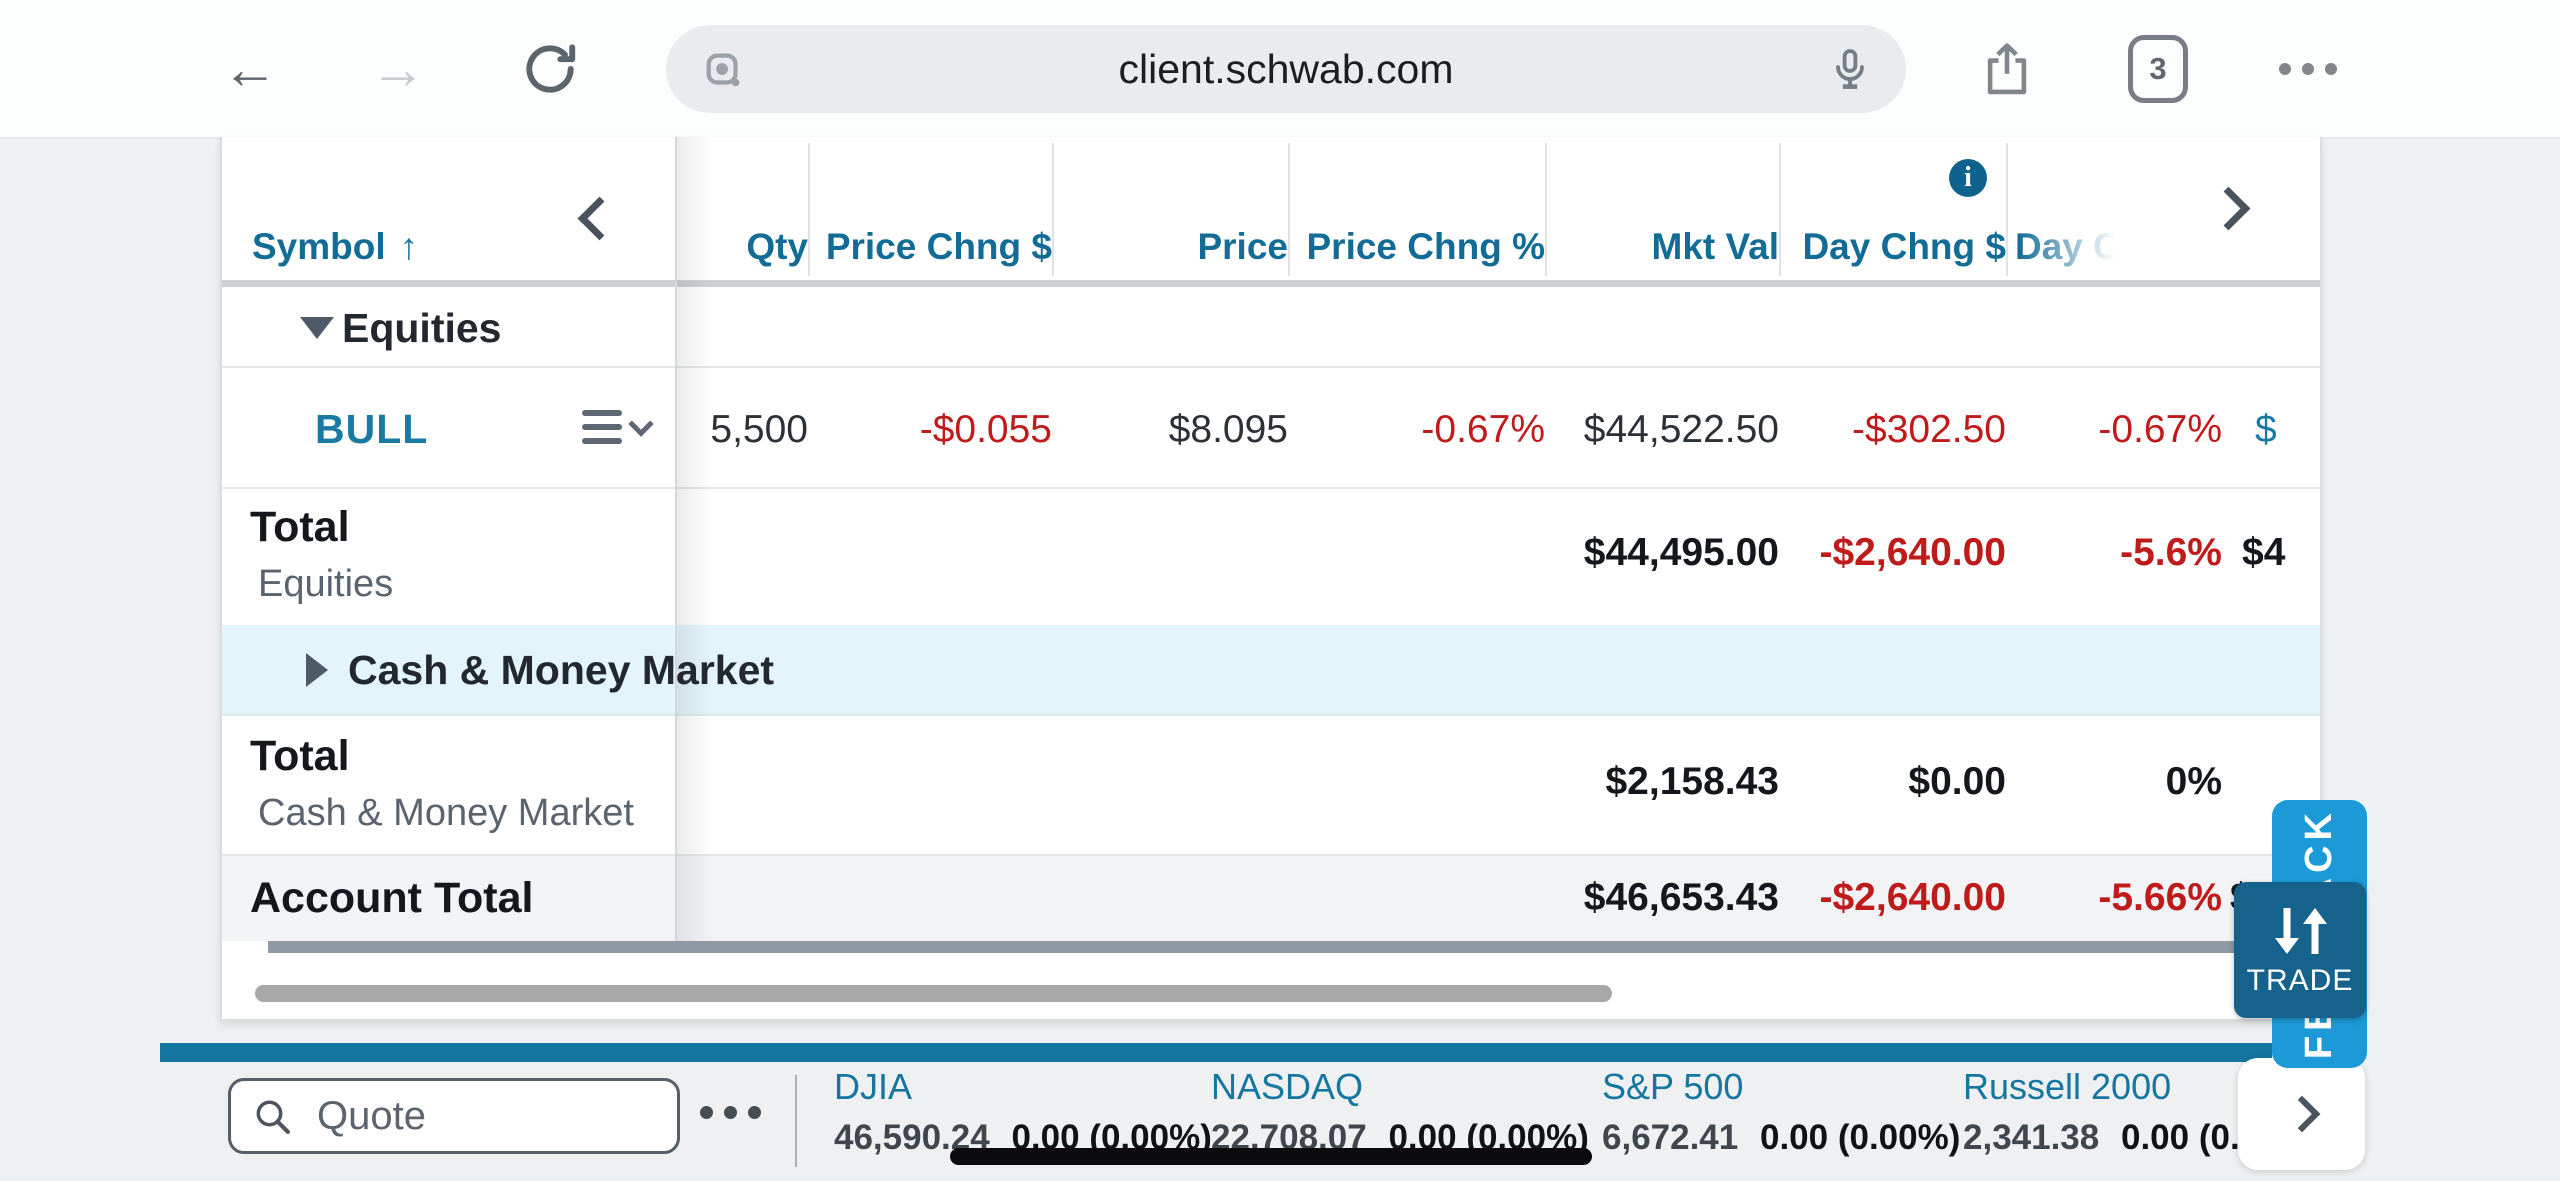 The height and width of the screenshot is (1181, 2560). I want to click on index-name: NASDAQ, so click(1287, 1086).